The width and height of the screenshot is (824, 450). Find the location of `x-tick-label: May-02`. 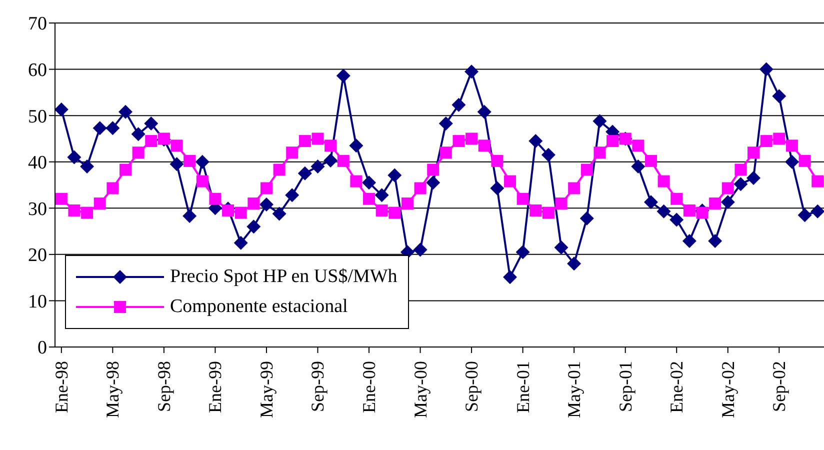

x-tick-label: May-02 is located at coordinates (728, 389).